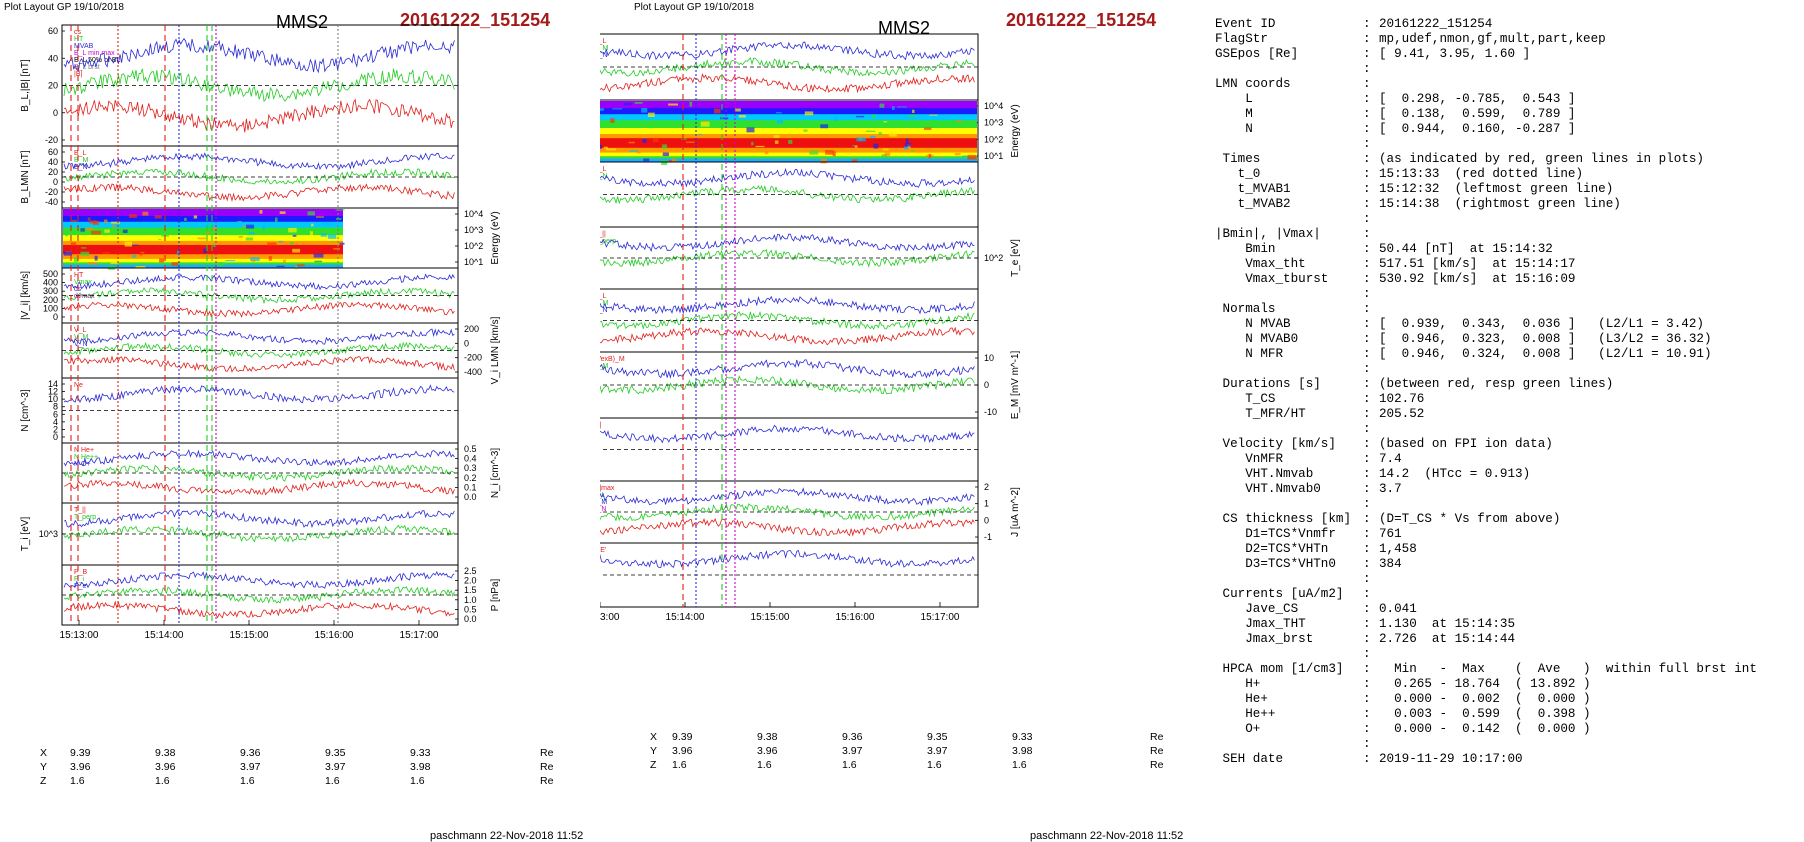  Describe the element at coordinates (81, 572) in the screenshot. I see `left-legend-entry: P_B` at that location.